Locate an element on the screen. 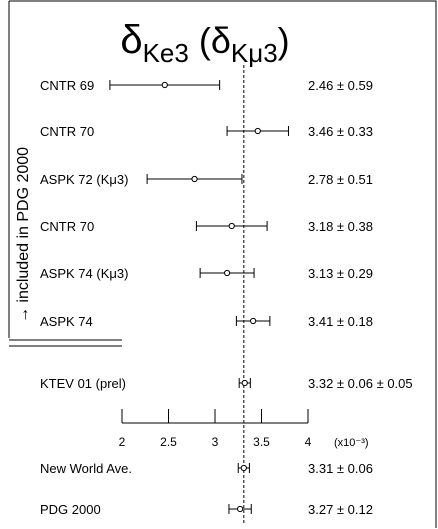 The height and width of the screenshot is (529, 438). average-row: PDG 2000 3.27 ± 0.12 is located at coordinates (206, 509).